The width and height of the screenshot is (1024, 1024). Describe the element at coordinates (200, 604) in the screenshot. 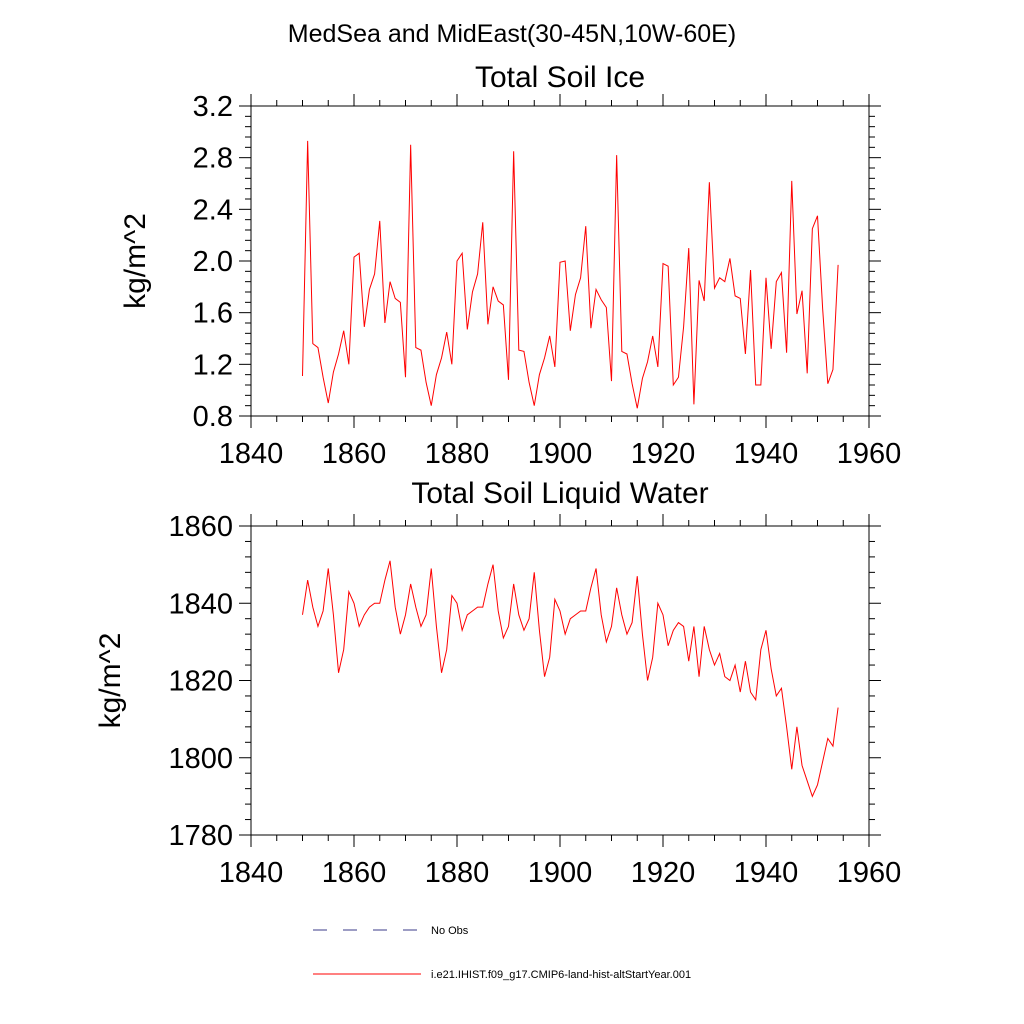

I see `y-tick-label: 1840` at that location.